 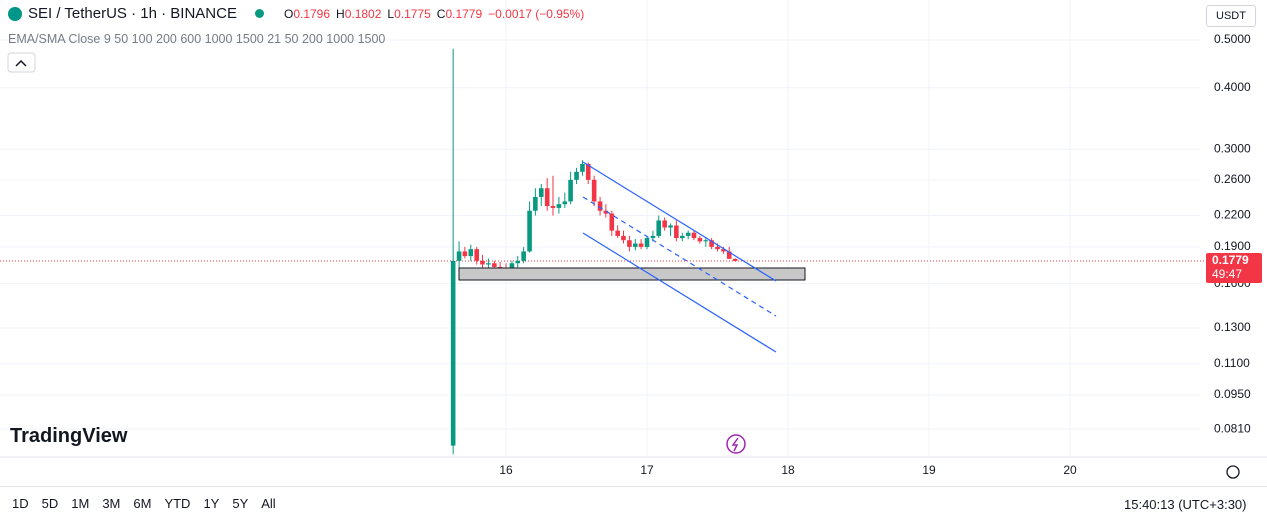 What do you see at coordinates (211, 503) in the screenshot?
I see `range-button: 1Y` at bounding box center [211, 503].